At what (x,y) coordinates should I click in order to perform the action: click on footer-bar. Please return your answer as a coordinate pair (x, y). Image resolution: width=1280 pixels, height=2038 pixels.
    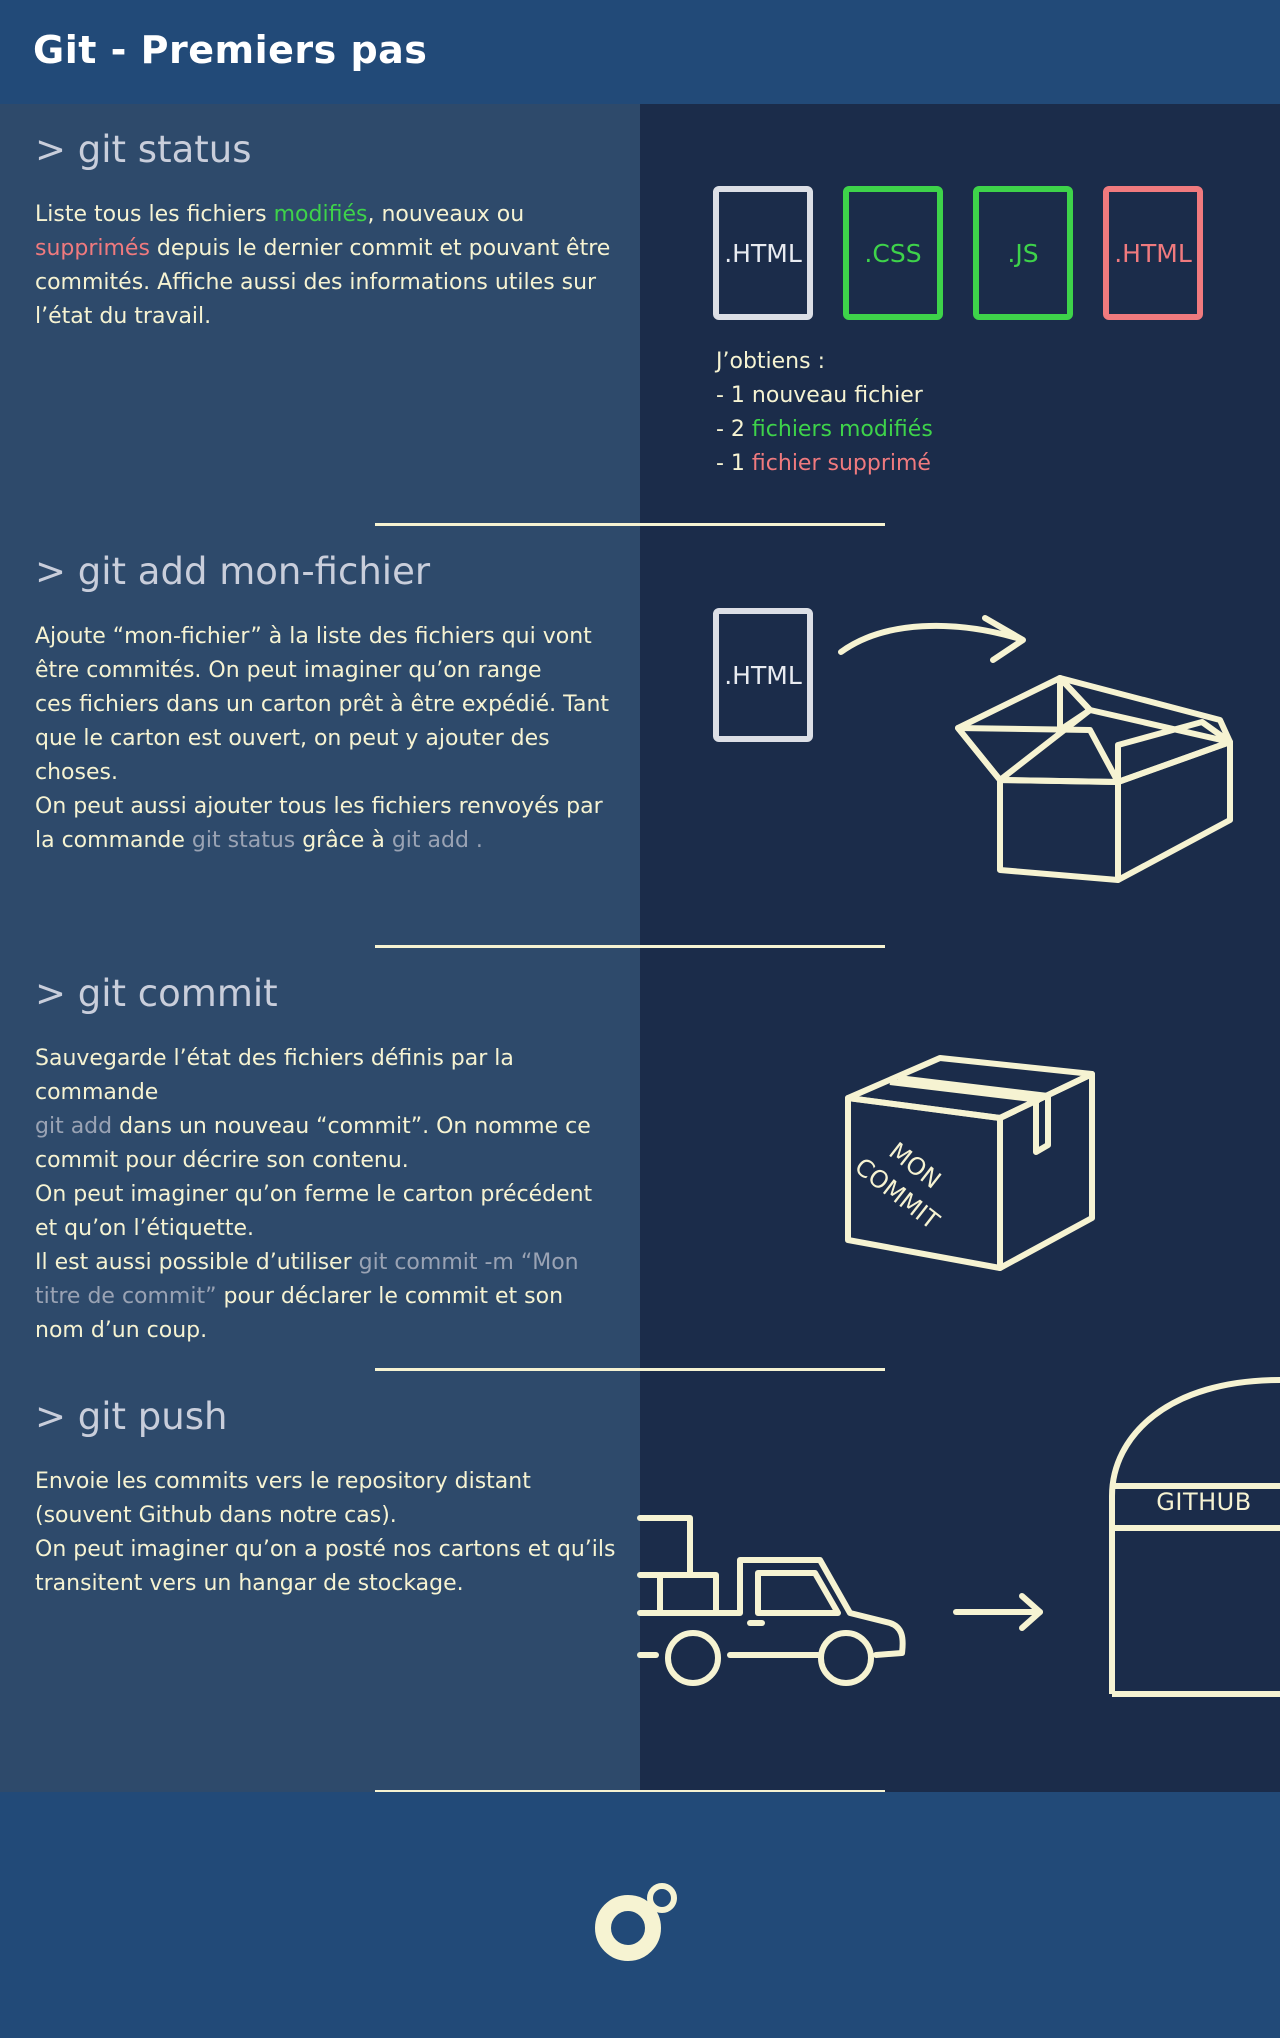
    Looking at the image, I should click on (640, 1915).